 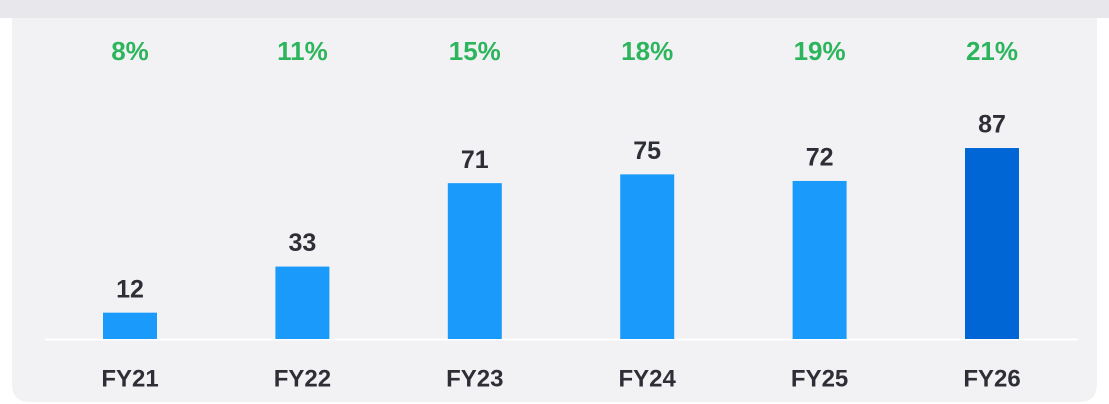 I want to click on value-label: 71, so click(x=475, y=160).